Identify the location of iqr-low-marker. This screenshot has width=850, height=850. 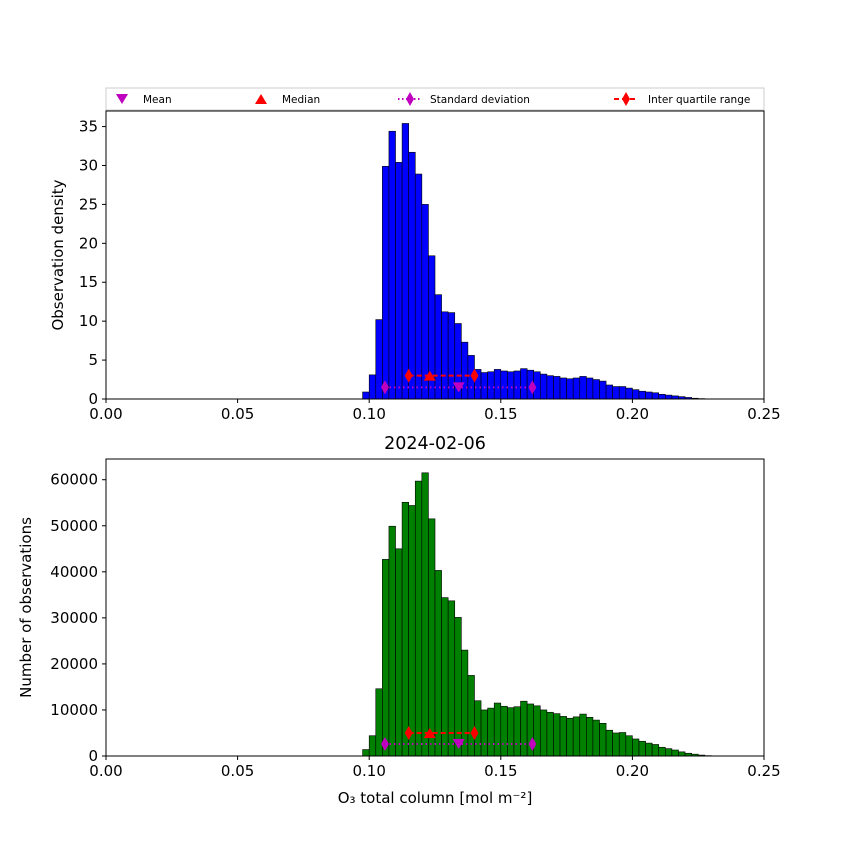
(408, 375).